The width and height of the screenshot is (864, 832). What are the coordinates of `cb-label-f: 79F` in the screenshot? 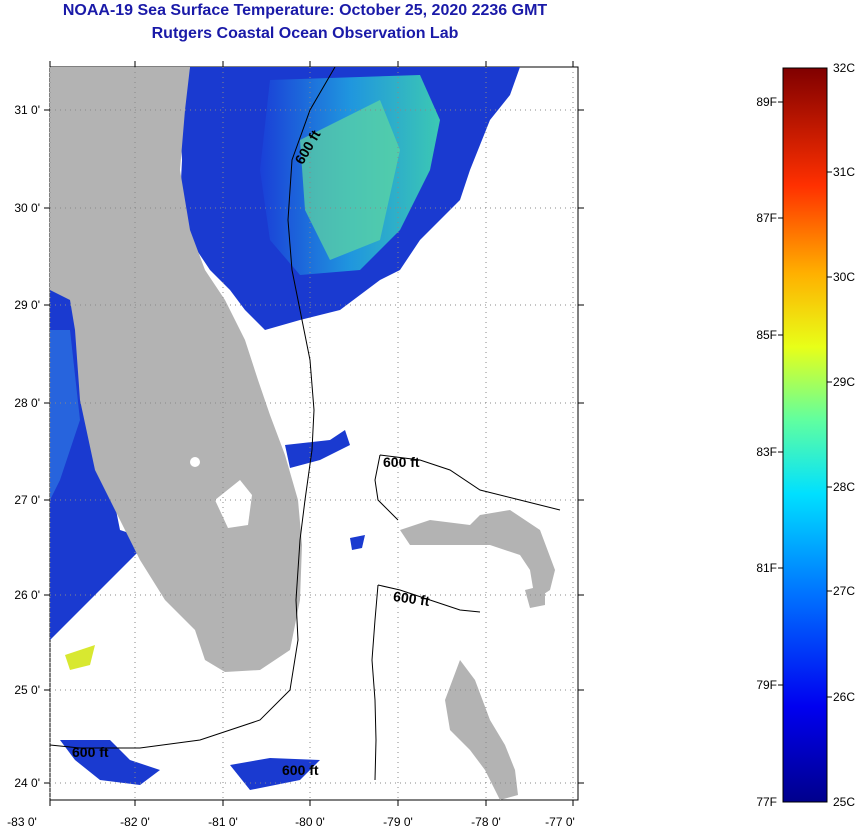 It's located at (766, 685).